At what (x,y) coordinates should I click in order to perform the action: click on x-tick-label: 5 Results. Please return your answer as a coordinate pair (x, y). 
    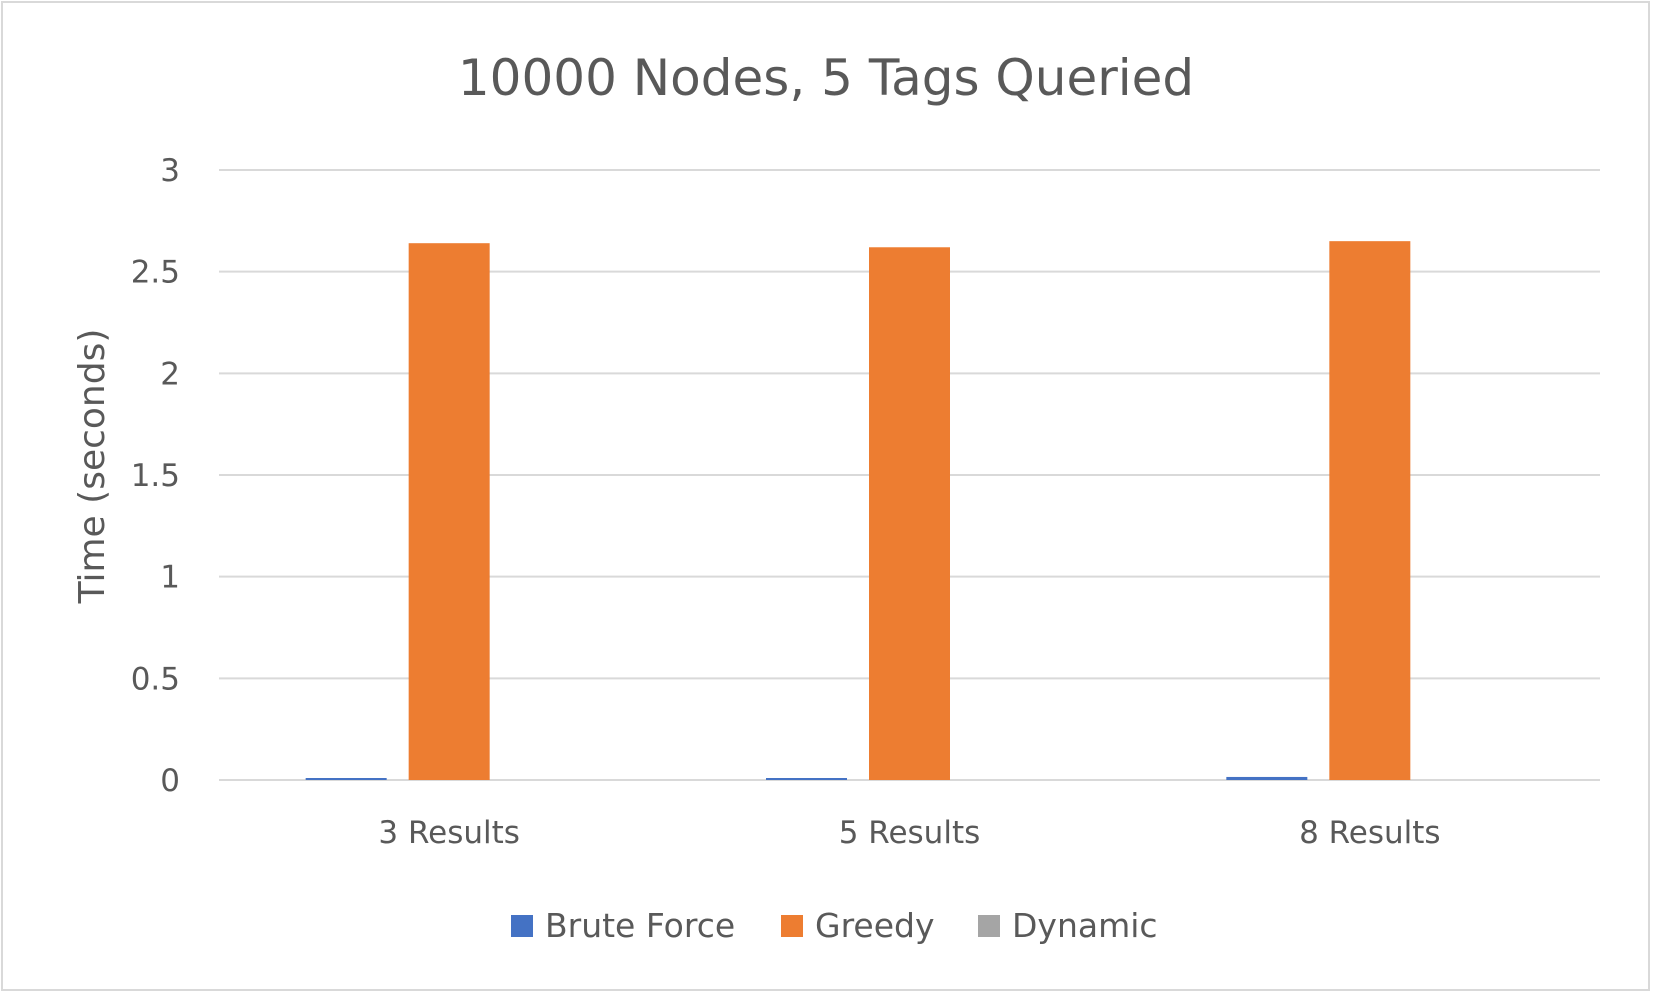
    Looking at the image, I should click on (910, 833).